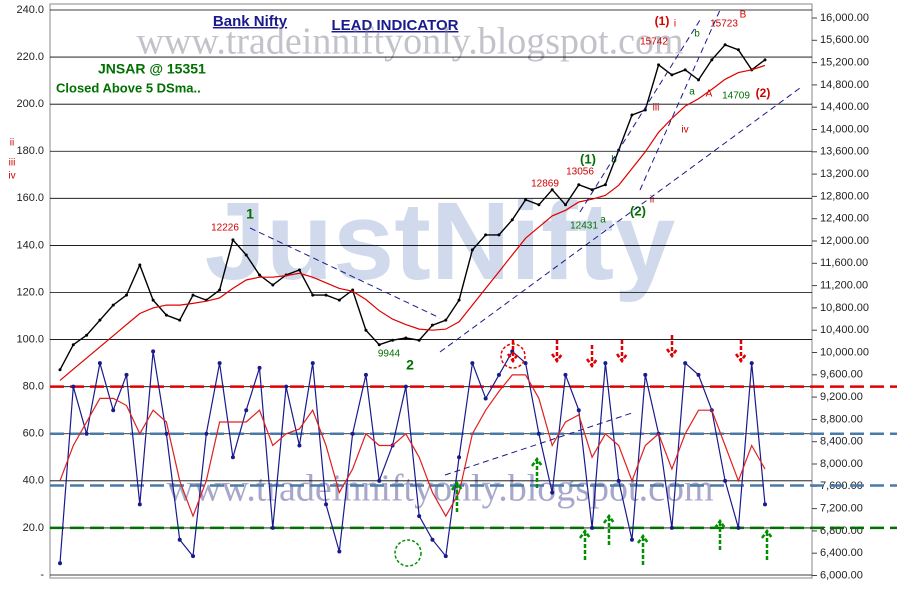 The height and width of the screenshot is (611, 898). Describe the element at coordinates (30, 10) in the screenshot. I see `y-tick-label: 240.0` at that location.